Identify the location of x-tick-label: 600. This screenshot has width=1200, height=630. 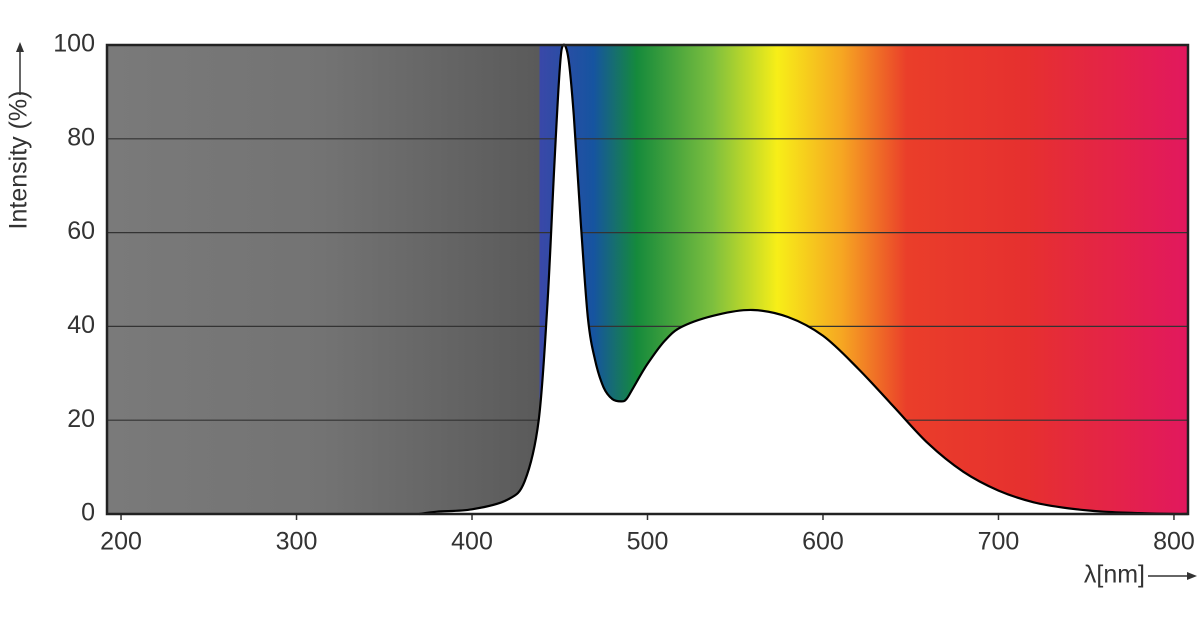
(823, 542).